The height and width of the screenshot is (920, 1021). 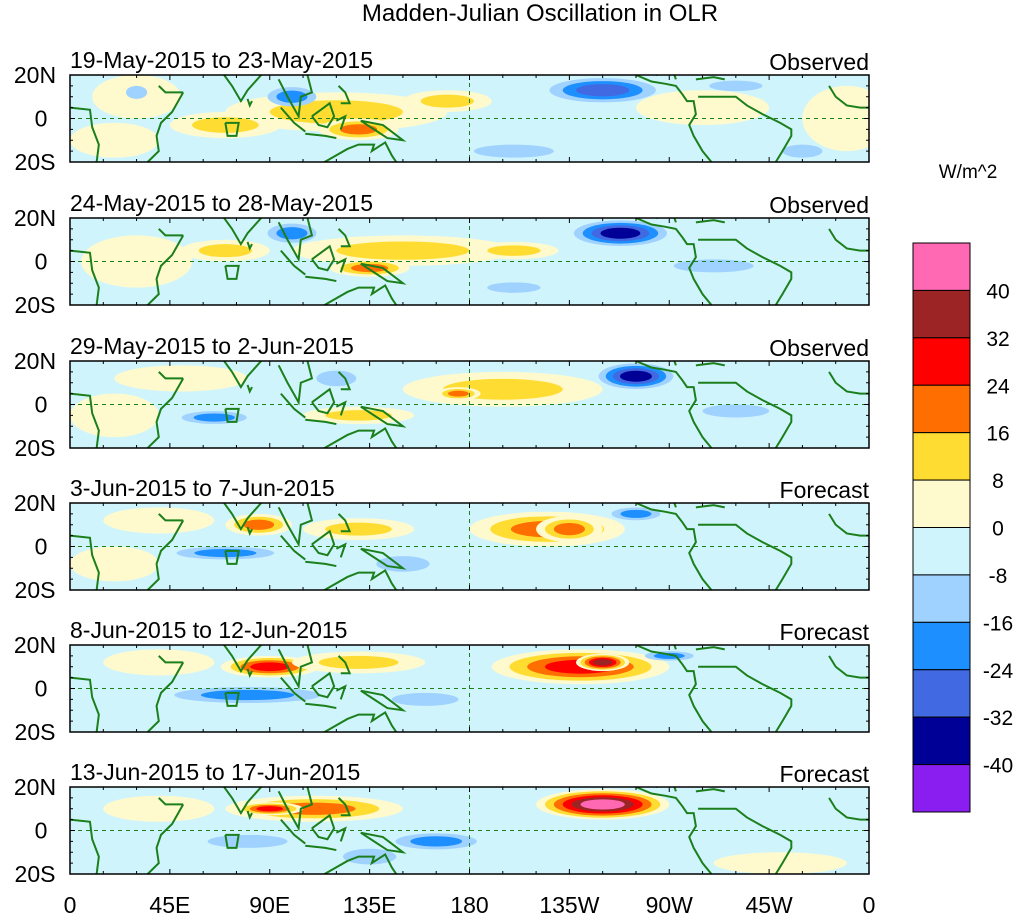 What do you see at coordinates (998, 529) in the screenshot?
I see `colorbar-label: 0` at bounding box center [998, 529].